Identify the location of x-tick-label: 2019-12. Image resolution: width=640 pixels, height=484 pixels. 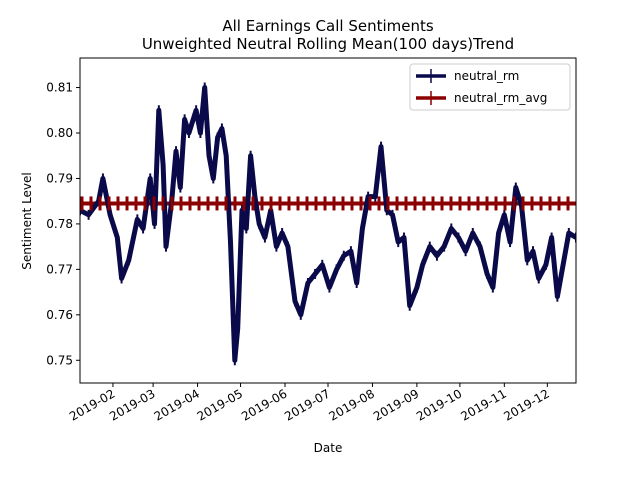
(526, 404).